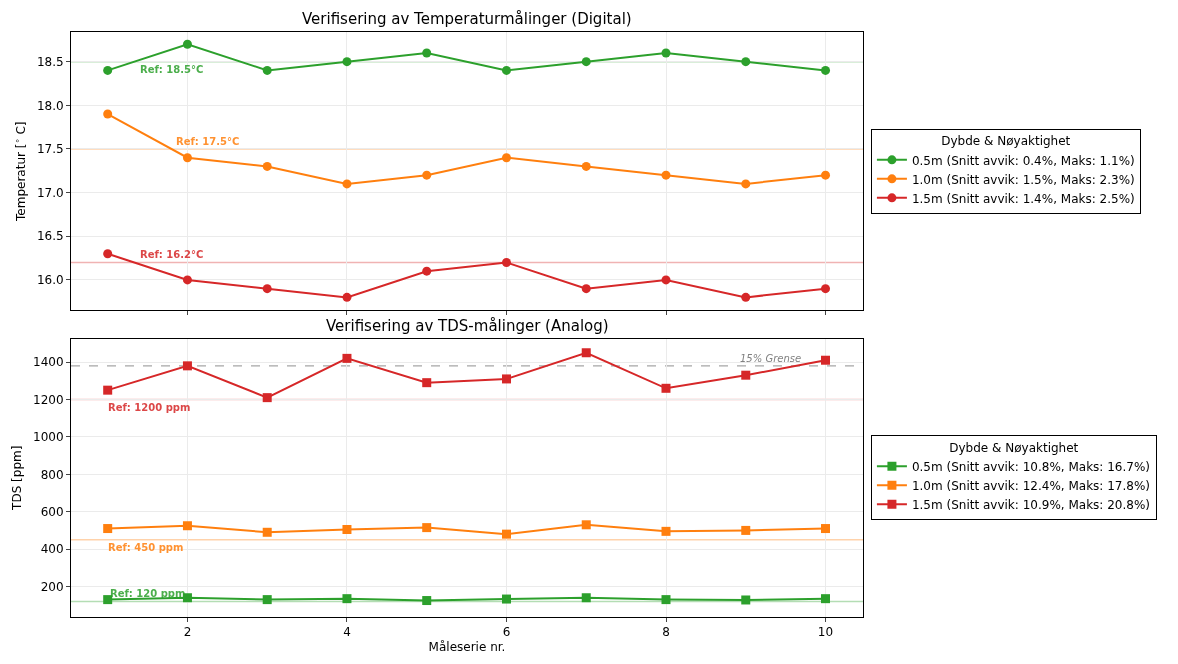 This screenshot has height=664, width=1178. Describe the element at coordinates (172, 69) in the screenshot. I see `ref-line-label: Ref: 18.5°C` at that location.